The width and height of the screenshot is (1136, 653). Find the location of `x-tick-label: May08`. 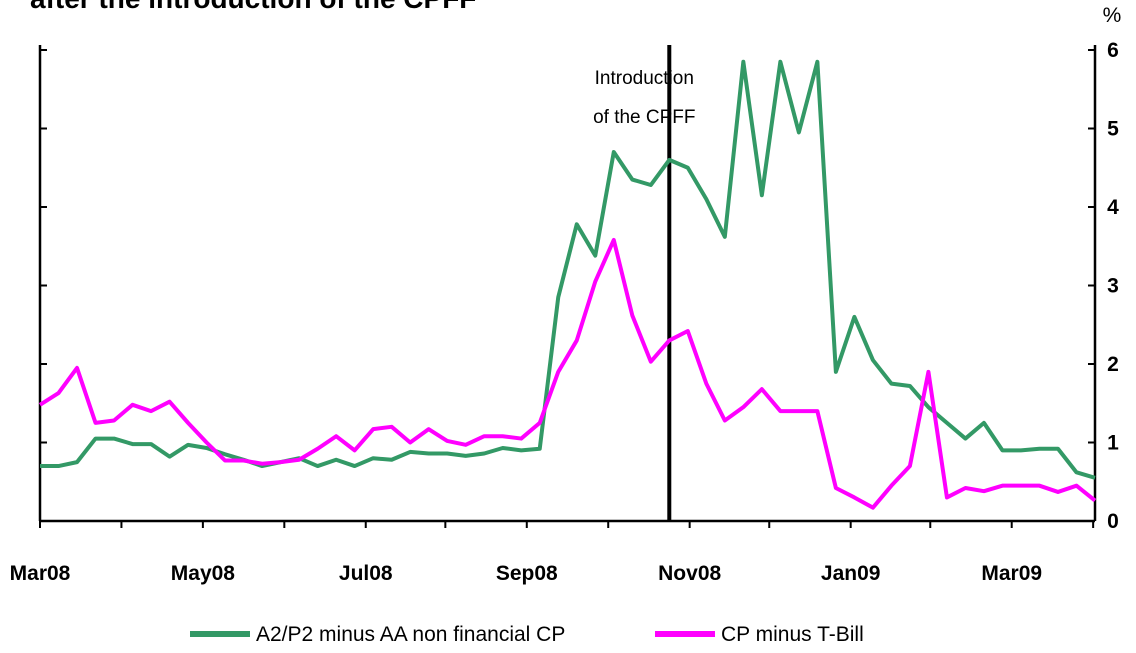

x-tick-label: May08 is located at coordinates (203, 573).